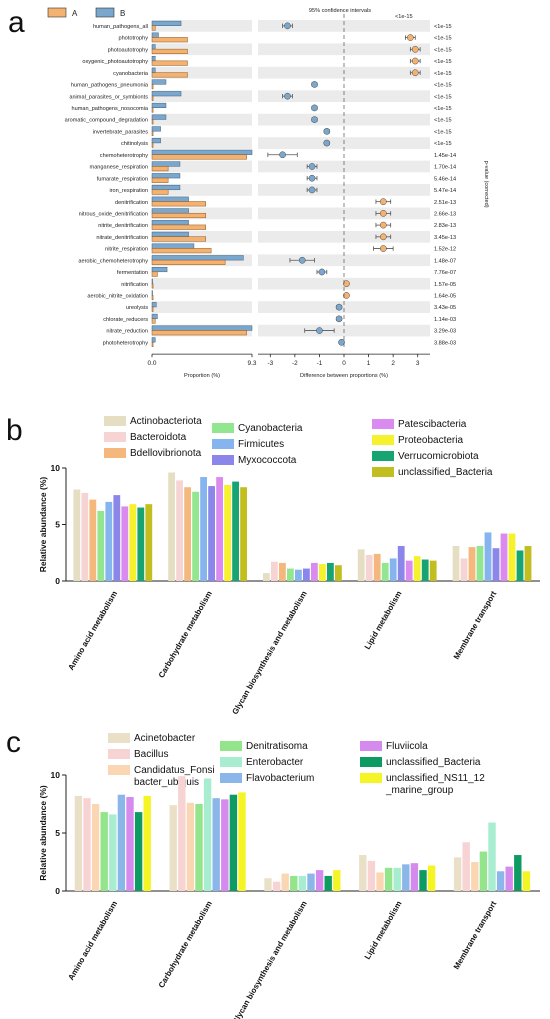  I want to click on legend-label: Patescibacteria, so click(432, 424).